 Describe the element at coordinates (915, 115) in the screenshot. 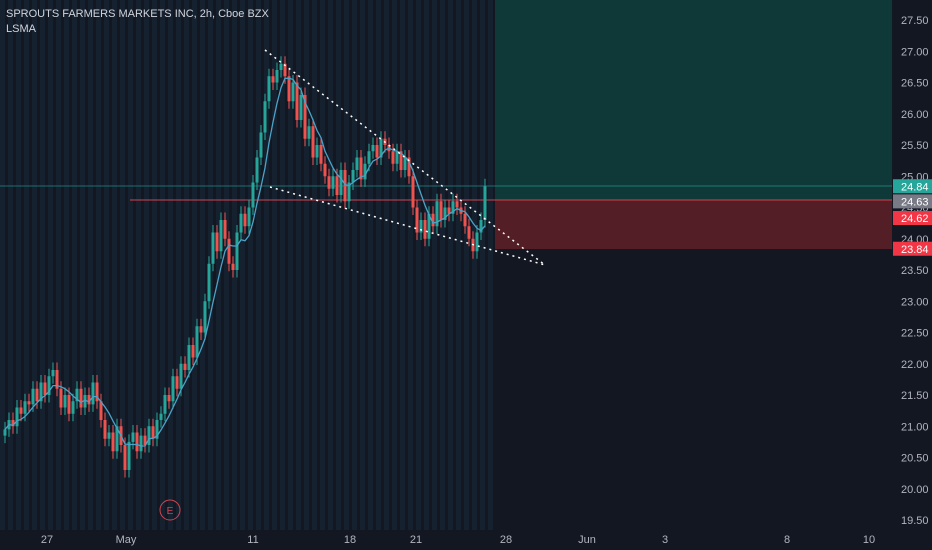

I see `y-tick-label: 26.00` at that location.